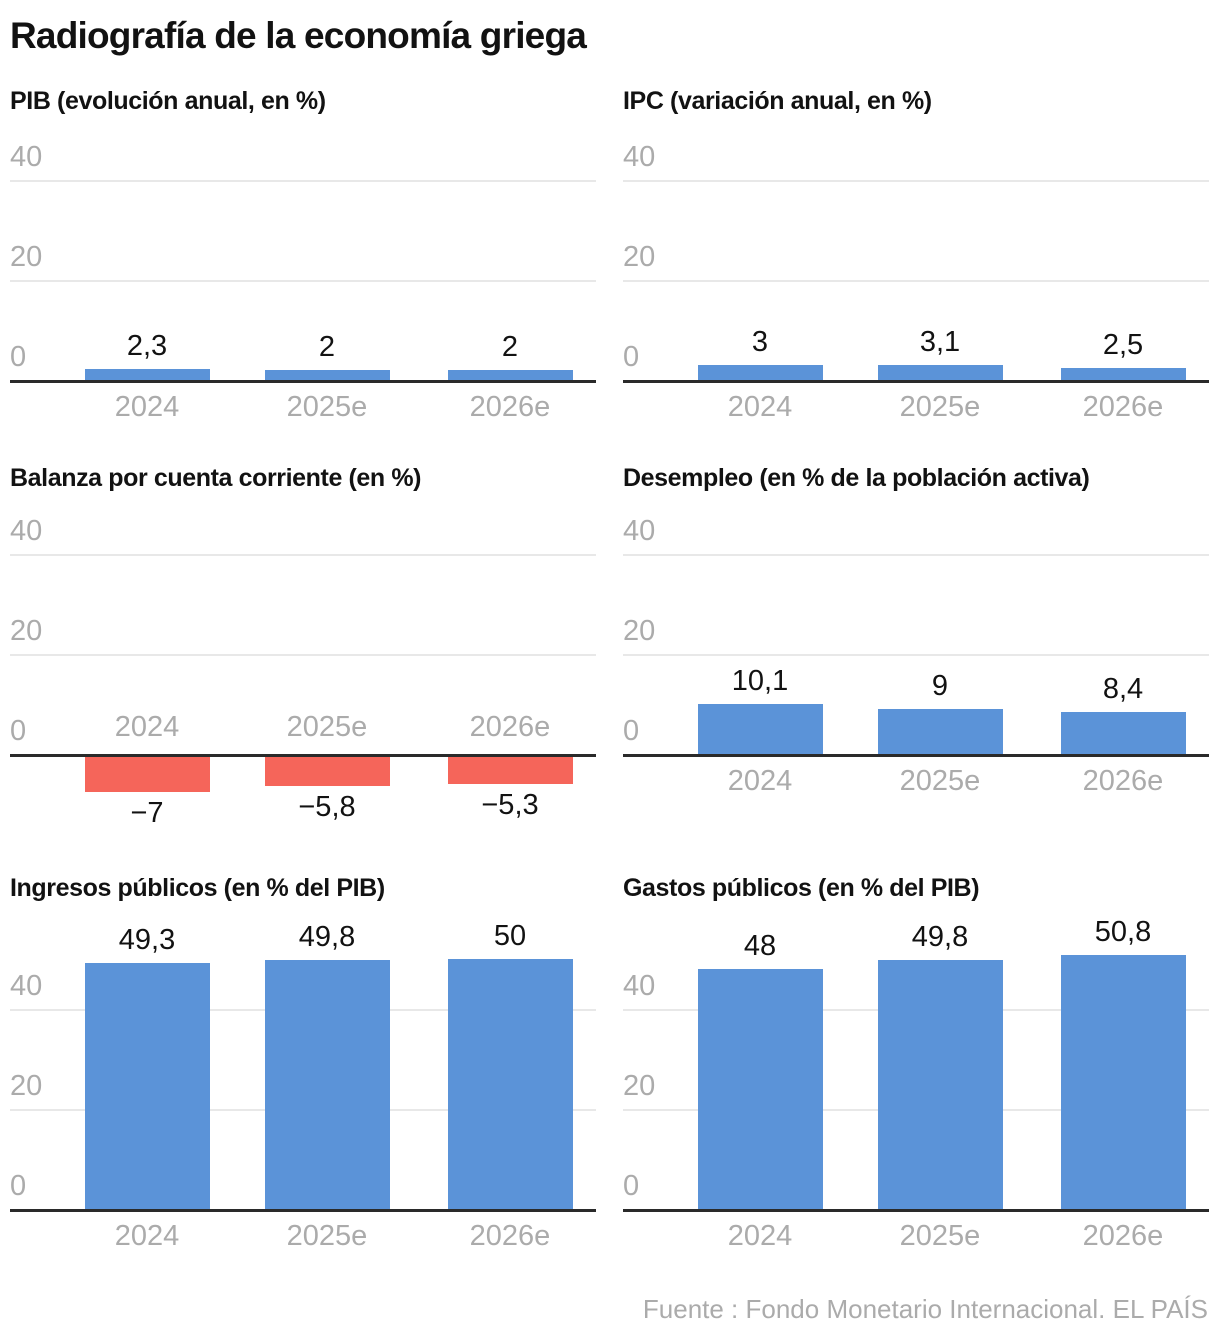 This screenshot has width=1220, height=1344. What do you see at coordinates (916, 668) in the screenshot?
I see `chart-plot-desempleo: 0 20 40 10,1 2024 9 2025e 8,4 2026e` at bounding box center [916, 668].